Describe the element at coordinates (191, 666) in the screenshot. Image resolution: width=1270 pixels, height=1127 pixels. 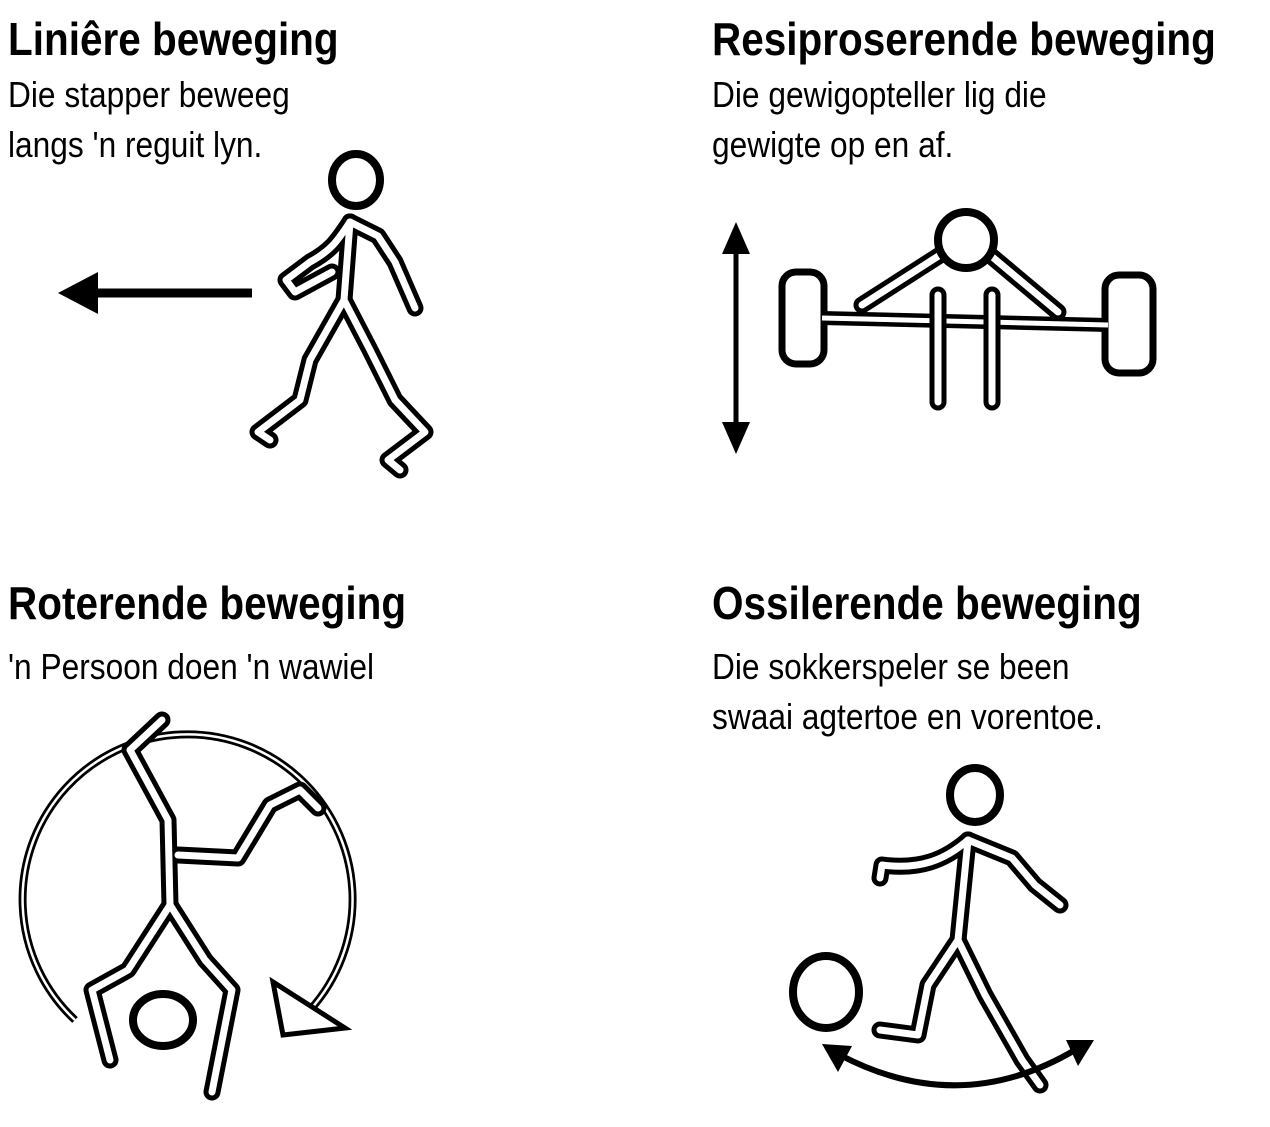
I see `panel-description-line-1: 'n Persoon doen 'n wawiel` at that location.